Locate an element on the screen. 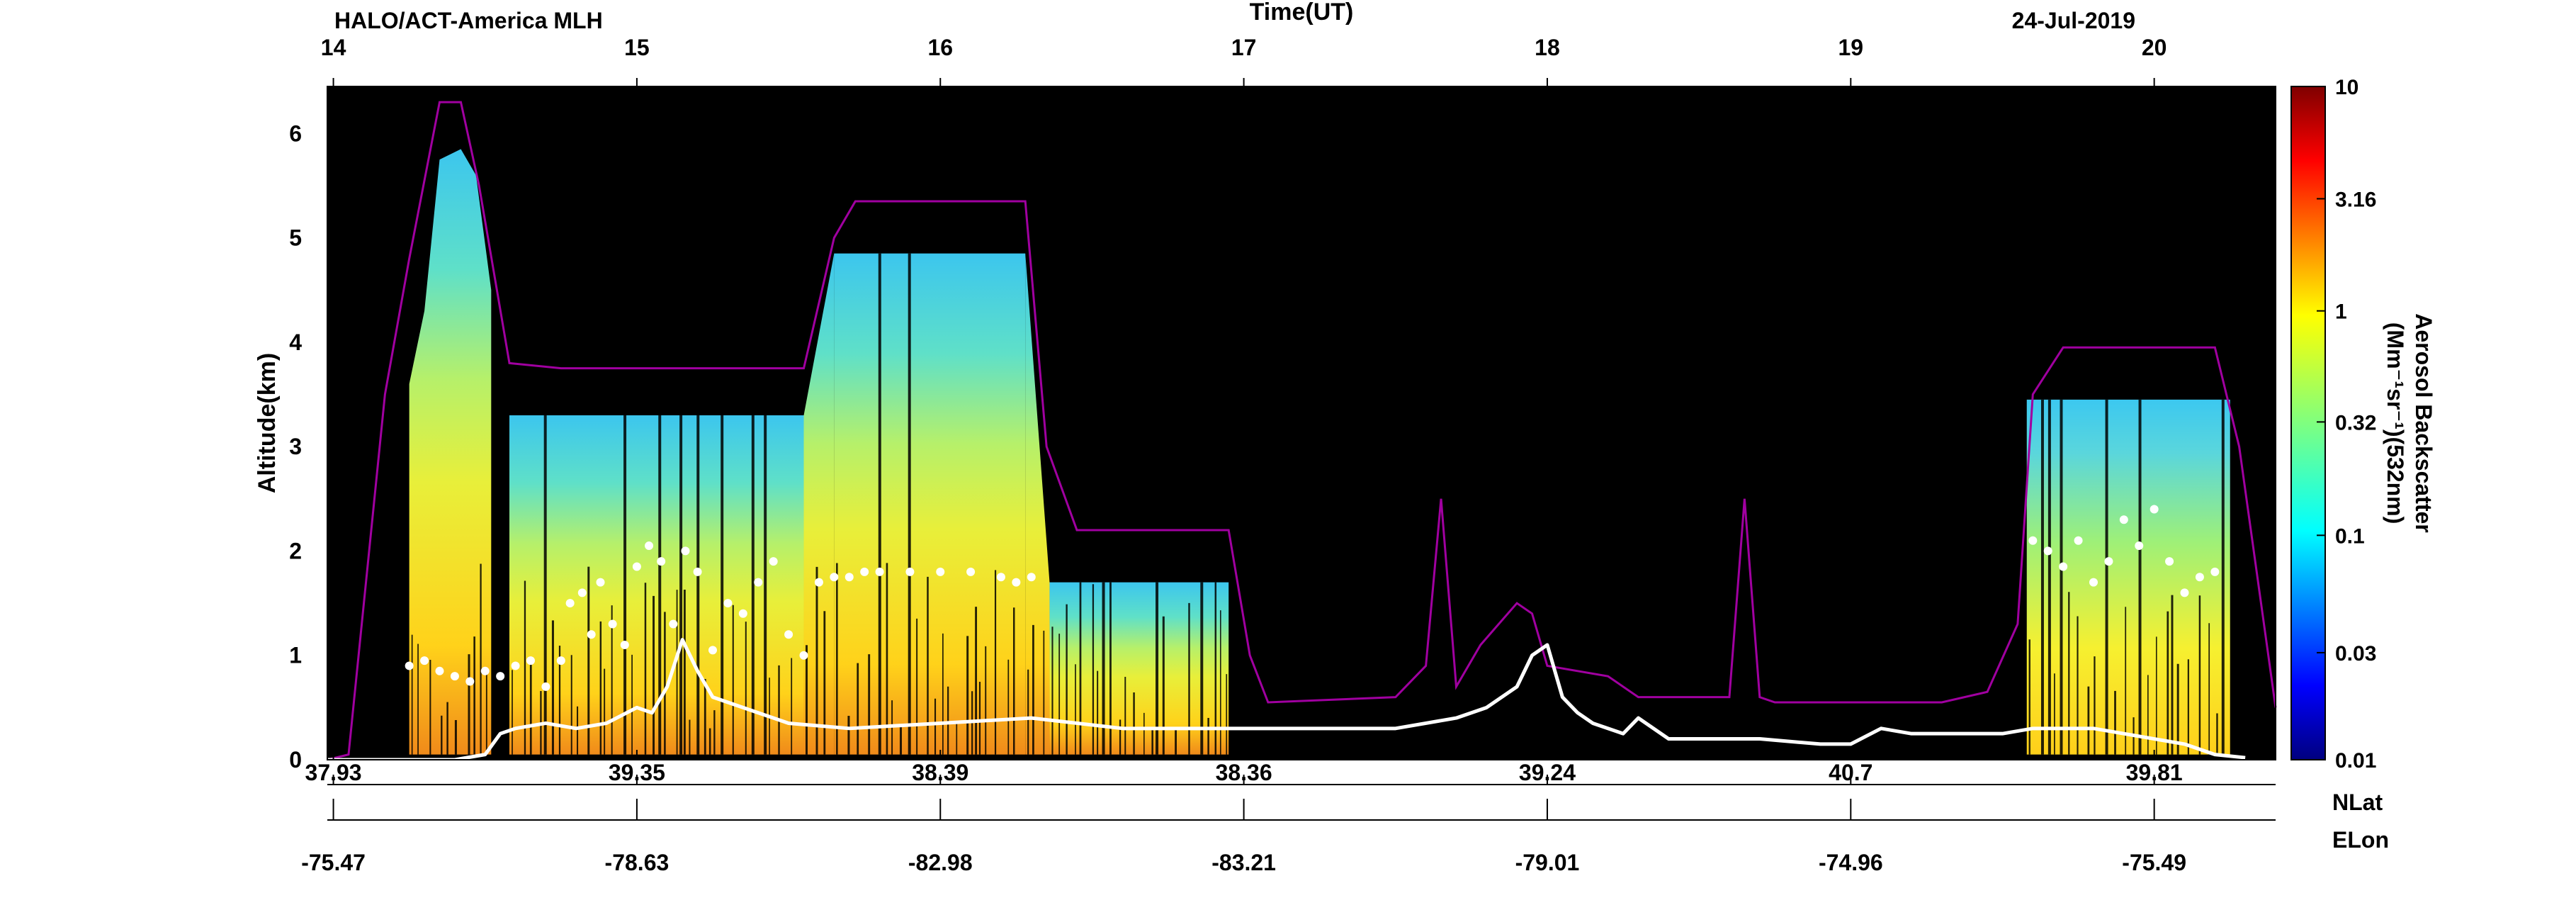  colorbar-tick-label: 10 is located at coordinates (2346, 87).